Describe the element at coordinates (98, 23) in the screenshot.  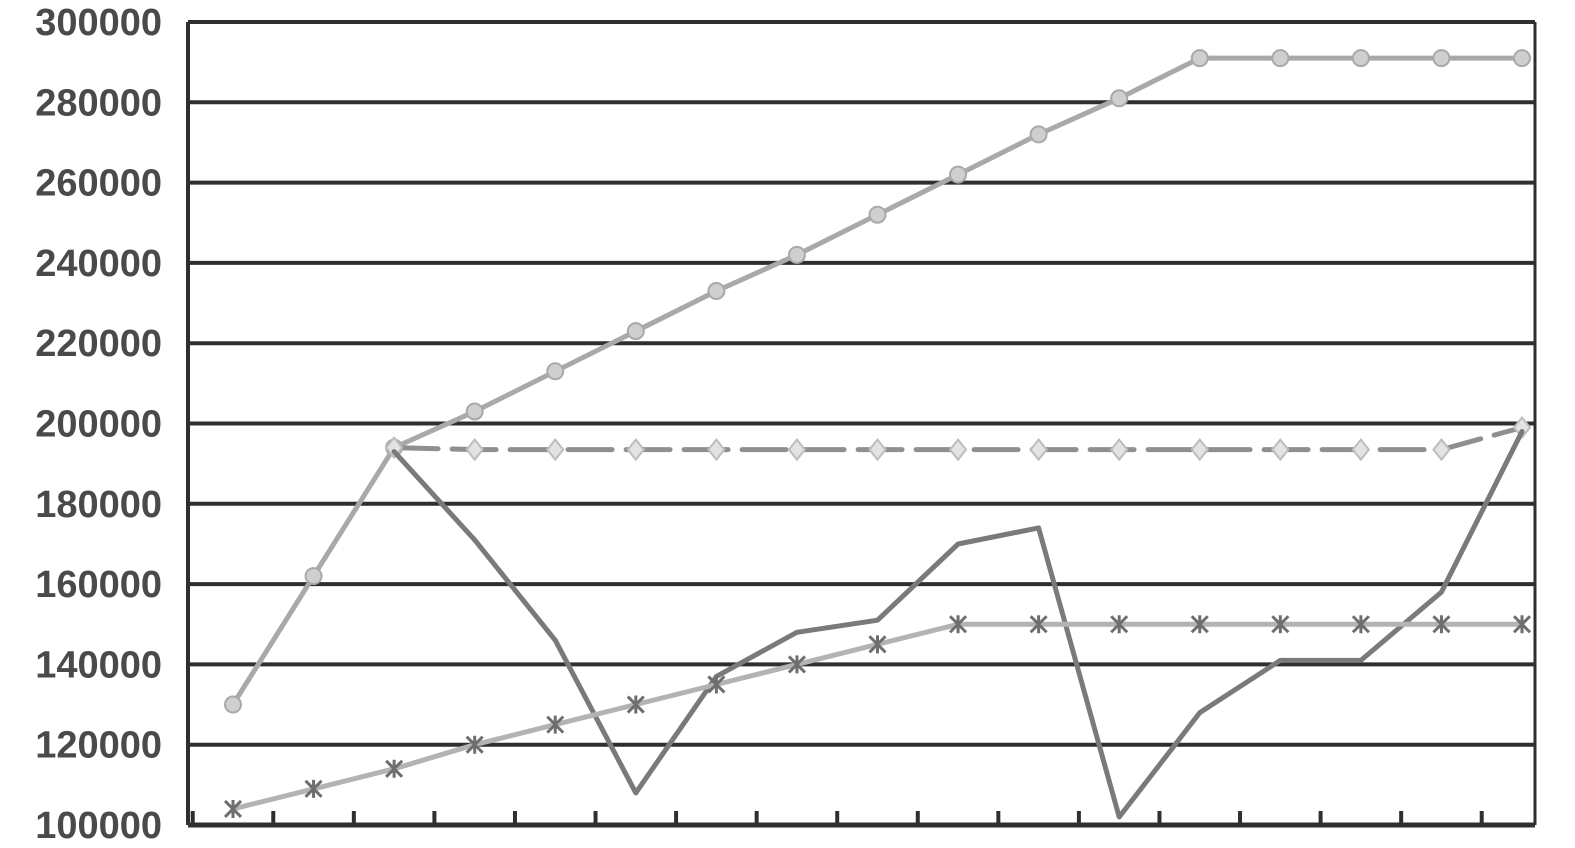
I see `y-tick-label: 300000` at that location.